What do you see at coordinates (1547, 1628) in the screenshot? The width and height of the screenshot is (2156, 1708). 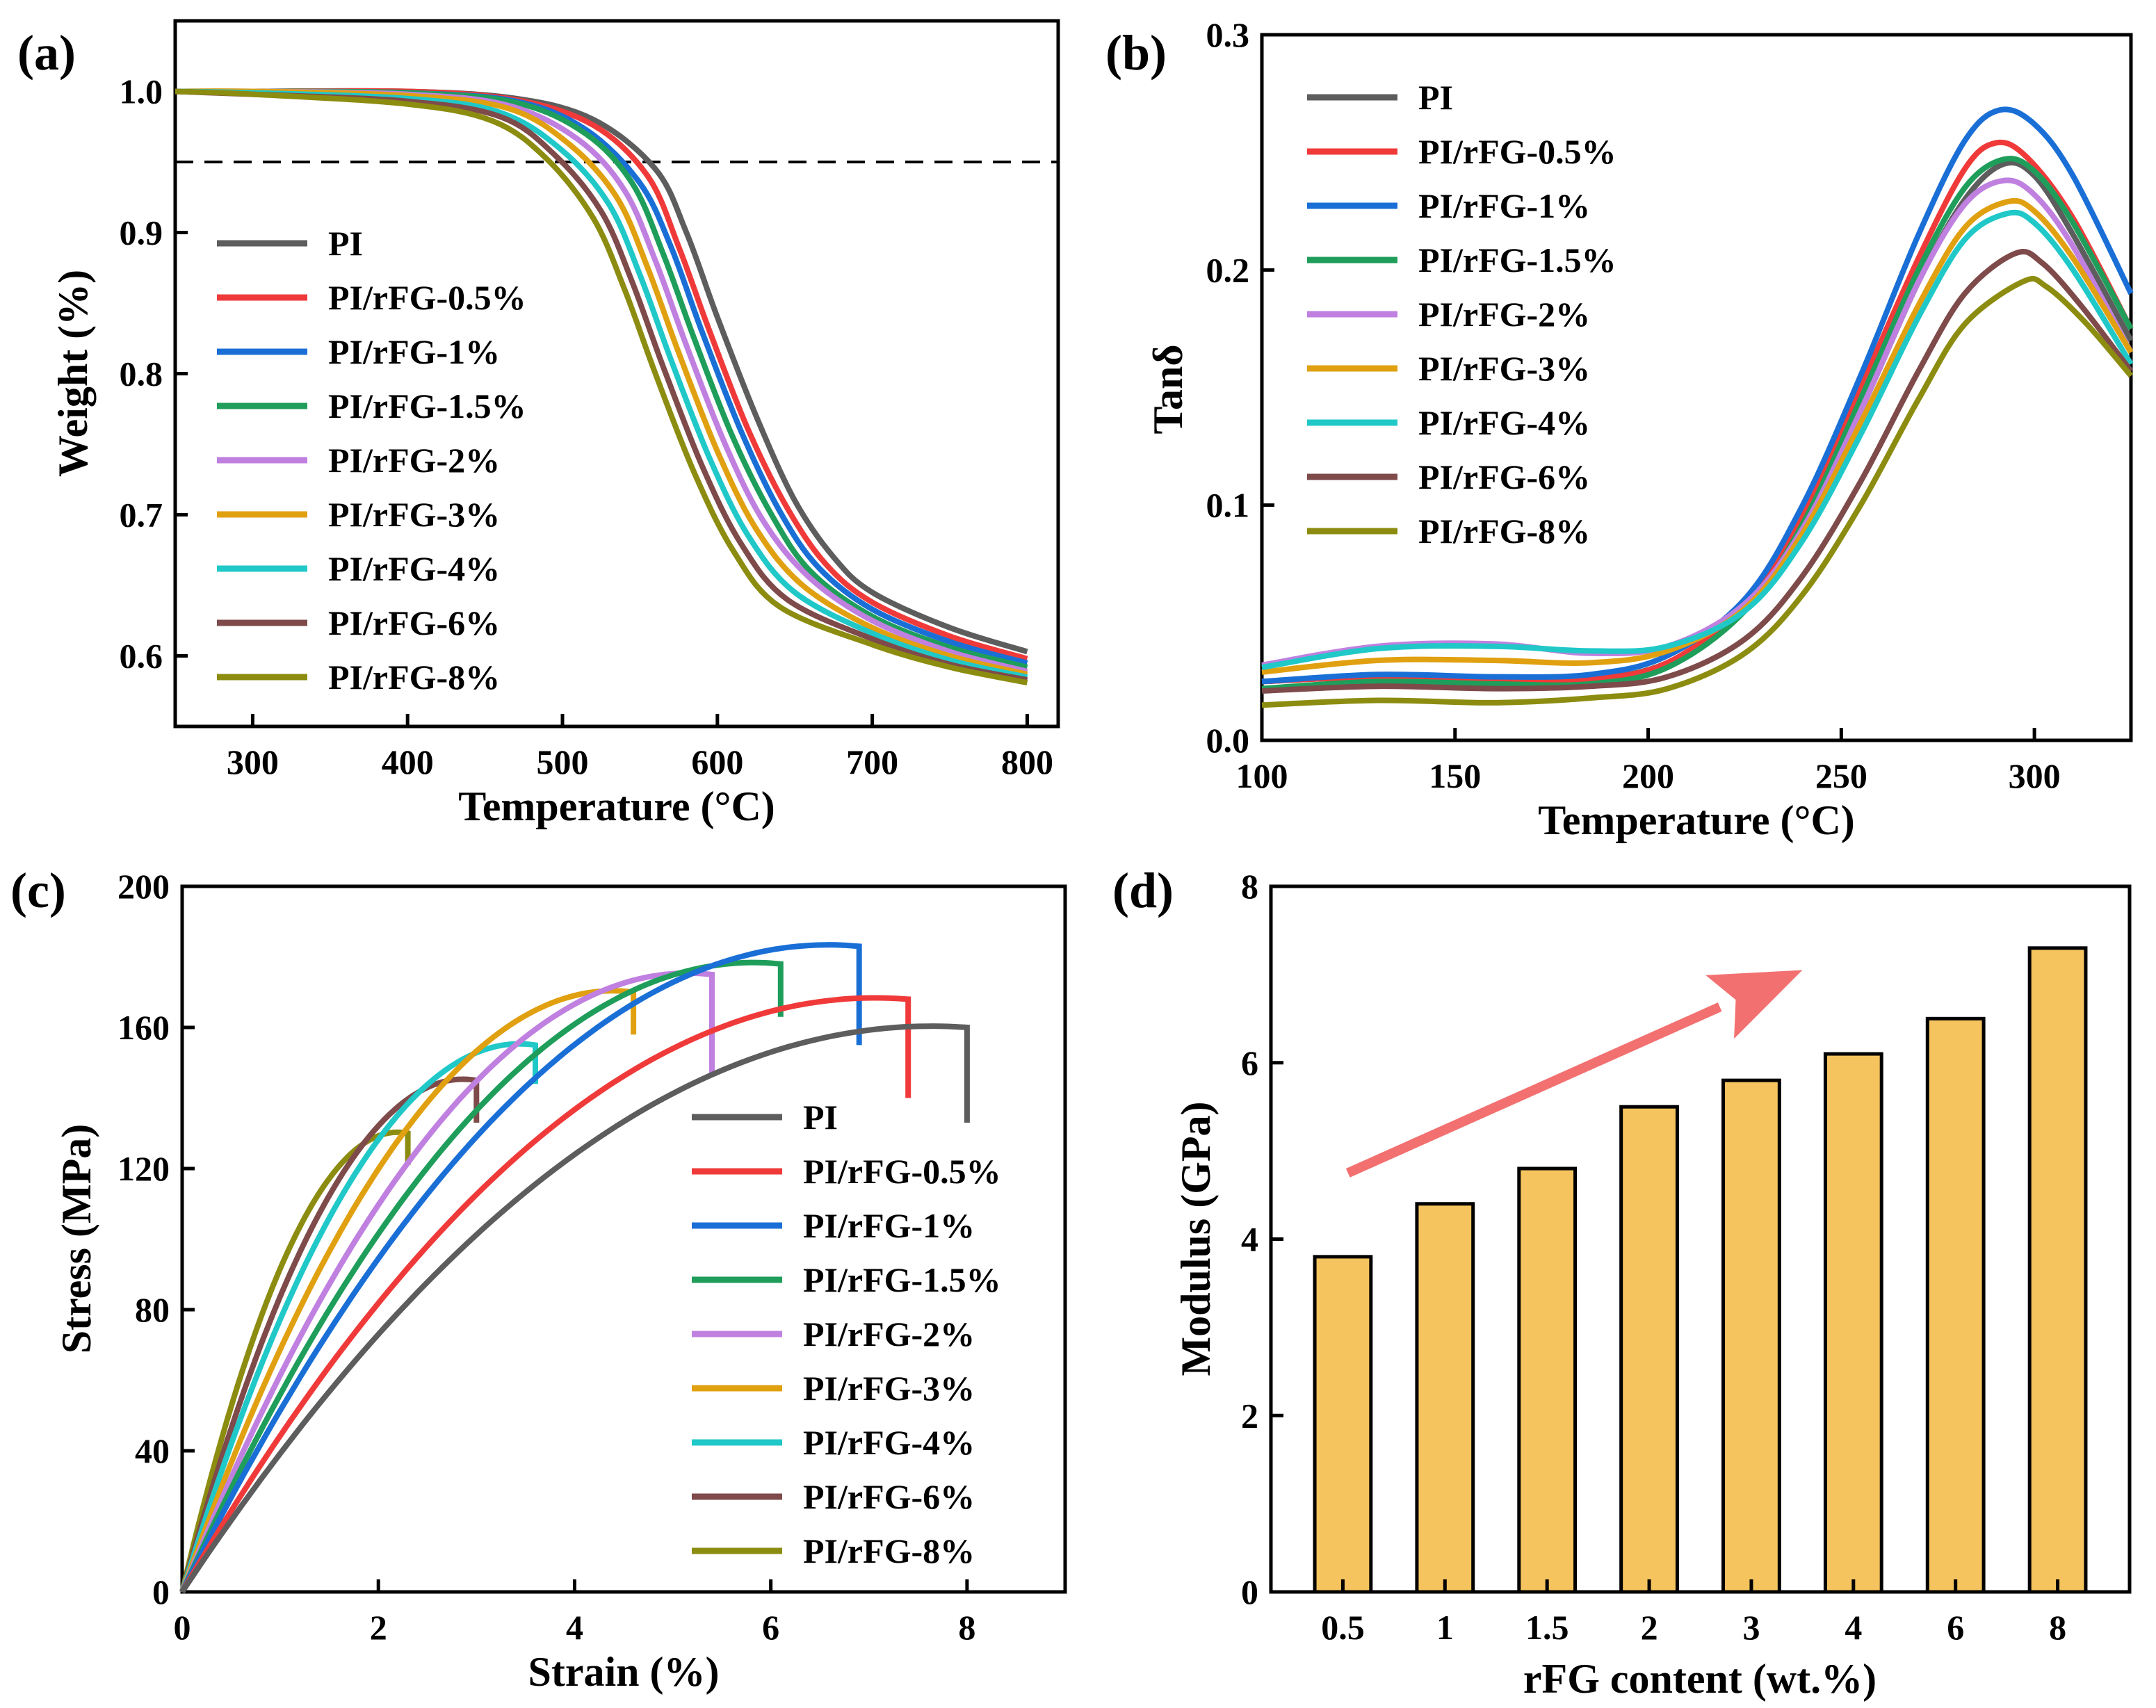 I see `panel-d-category-label: 1.5` at bounding box center [1547, 1628].